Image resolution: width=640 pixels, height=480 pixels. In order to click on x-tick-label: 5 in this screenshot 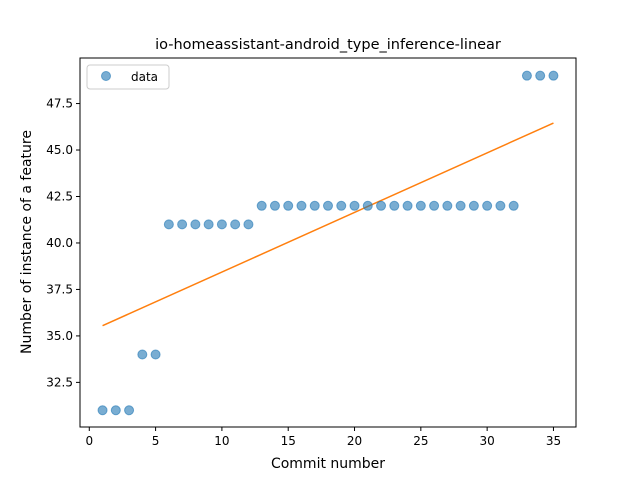, I will do `click(156, 441)`.